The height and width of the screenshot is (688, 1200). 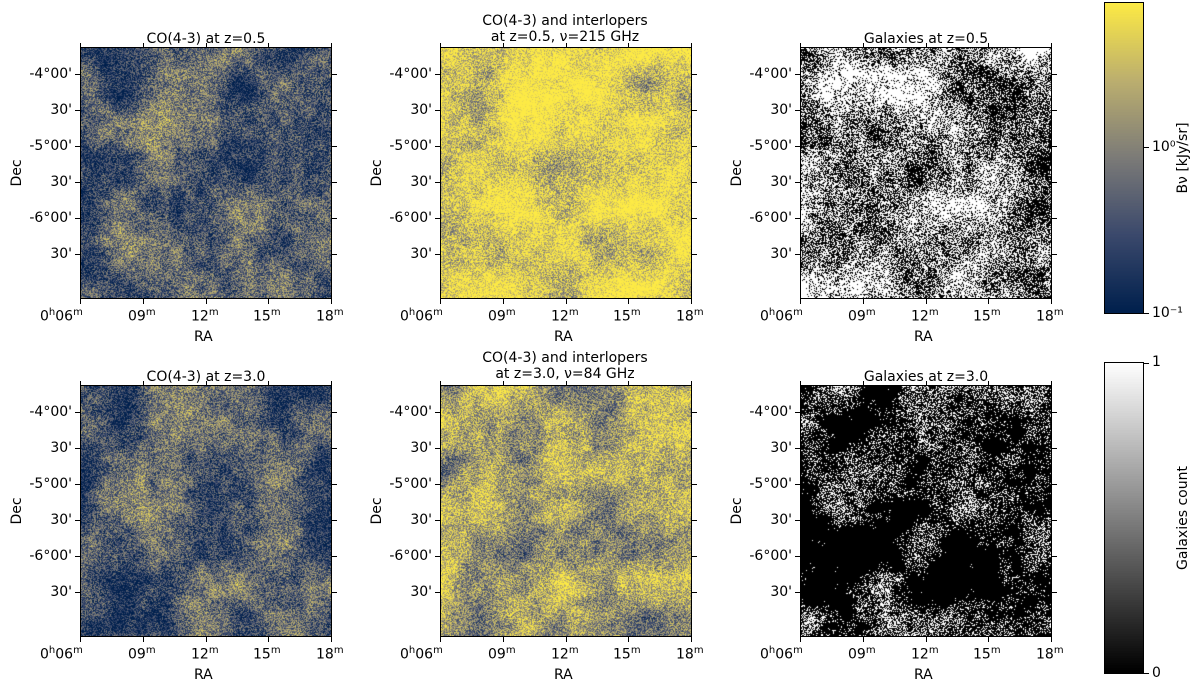 I want to click on title-line: at z=3.0, ν=84 GHz, so click(x=565, y=374).